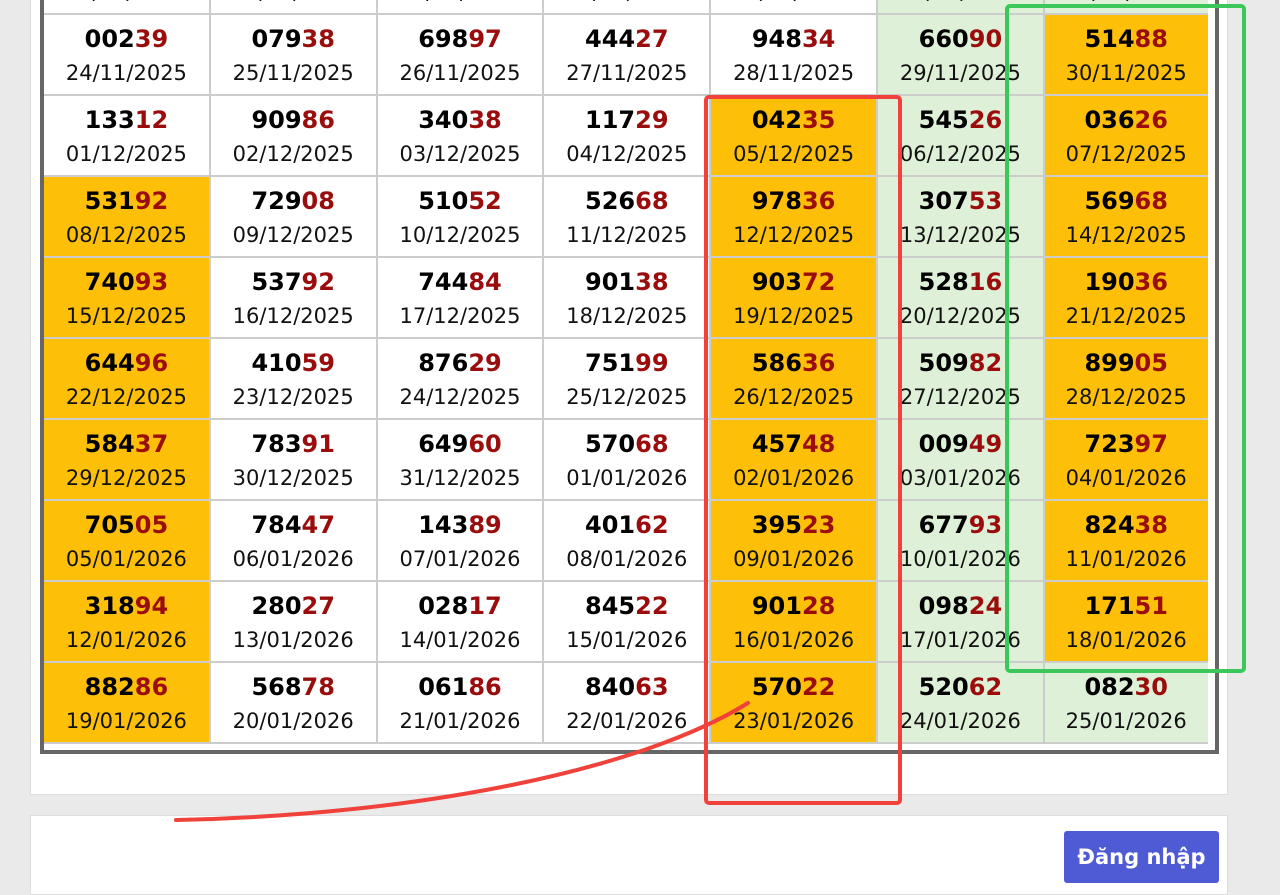  What do you see at coordinates (776, 444) in the screenshot?
I see `number-head: 457` at bounding box center [776, 444].